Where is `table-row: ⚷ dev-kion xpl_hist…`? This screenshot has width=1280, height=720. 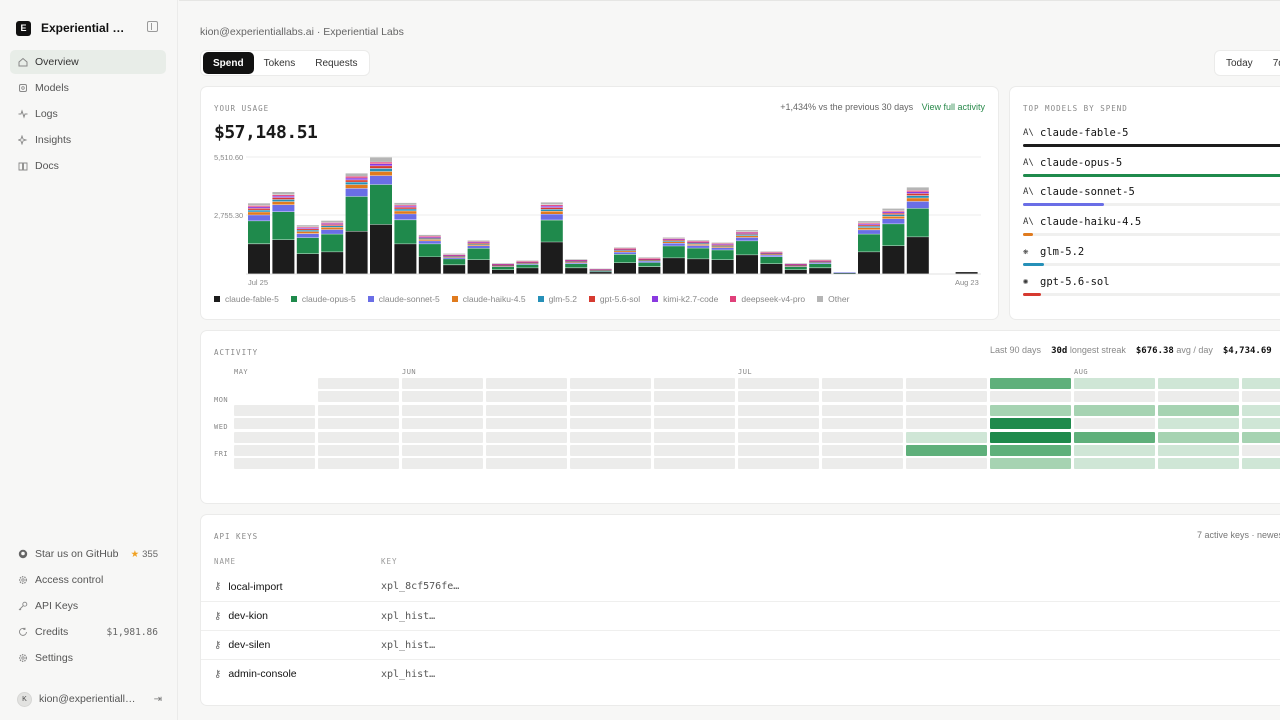
table-row: ⚷ dev-kion xpl_hist… is located at coordinates (740, 615).